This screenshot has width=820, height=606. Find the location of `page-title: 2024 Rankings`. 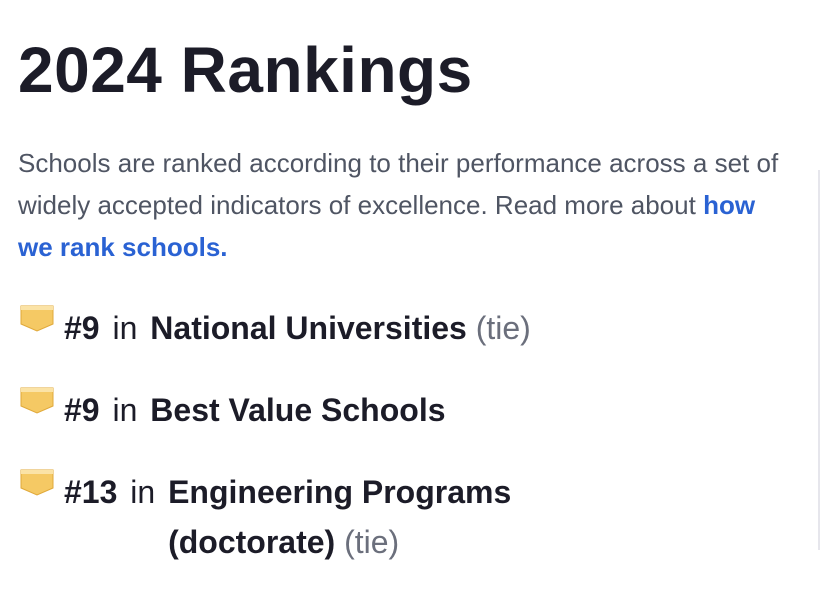

page-title: 2024 Rankings is located at coordinates (245, 70).